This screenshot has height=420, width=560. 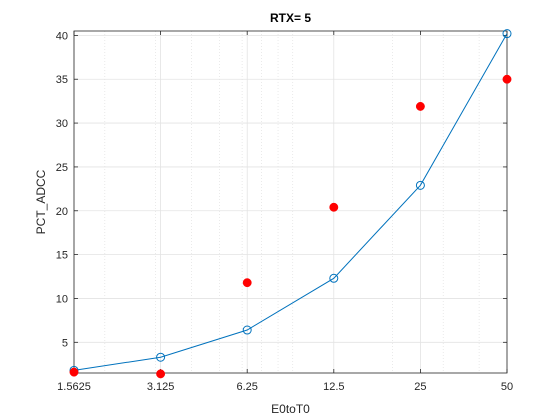 I want to click on y-tick-label: 25, so click(x=62, y=168).